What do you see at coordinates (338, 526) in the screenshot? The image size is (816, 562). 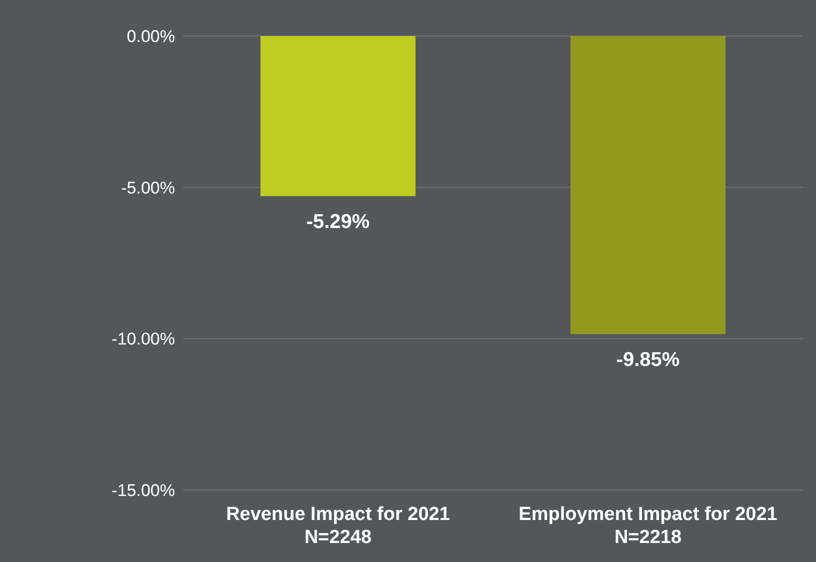 I see `x-tick-label: Revenue Impact for 2021 N=2248` at bounding box center [338, 526].